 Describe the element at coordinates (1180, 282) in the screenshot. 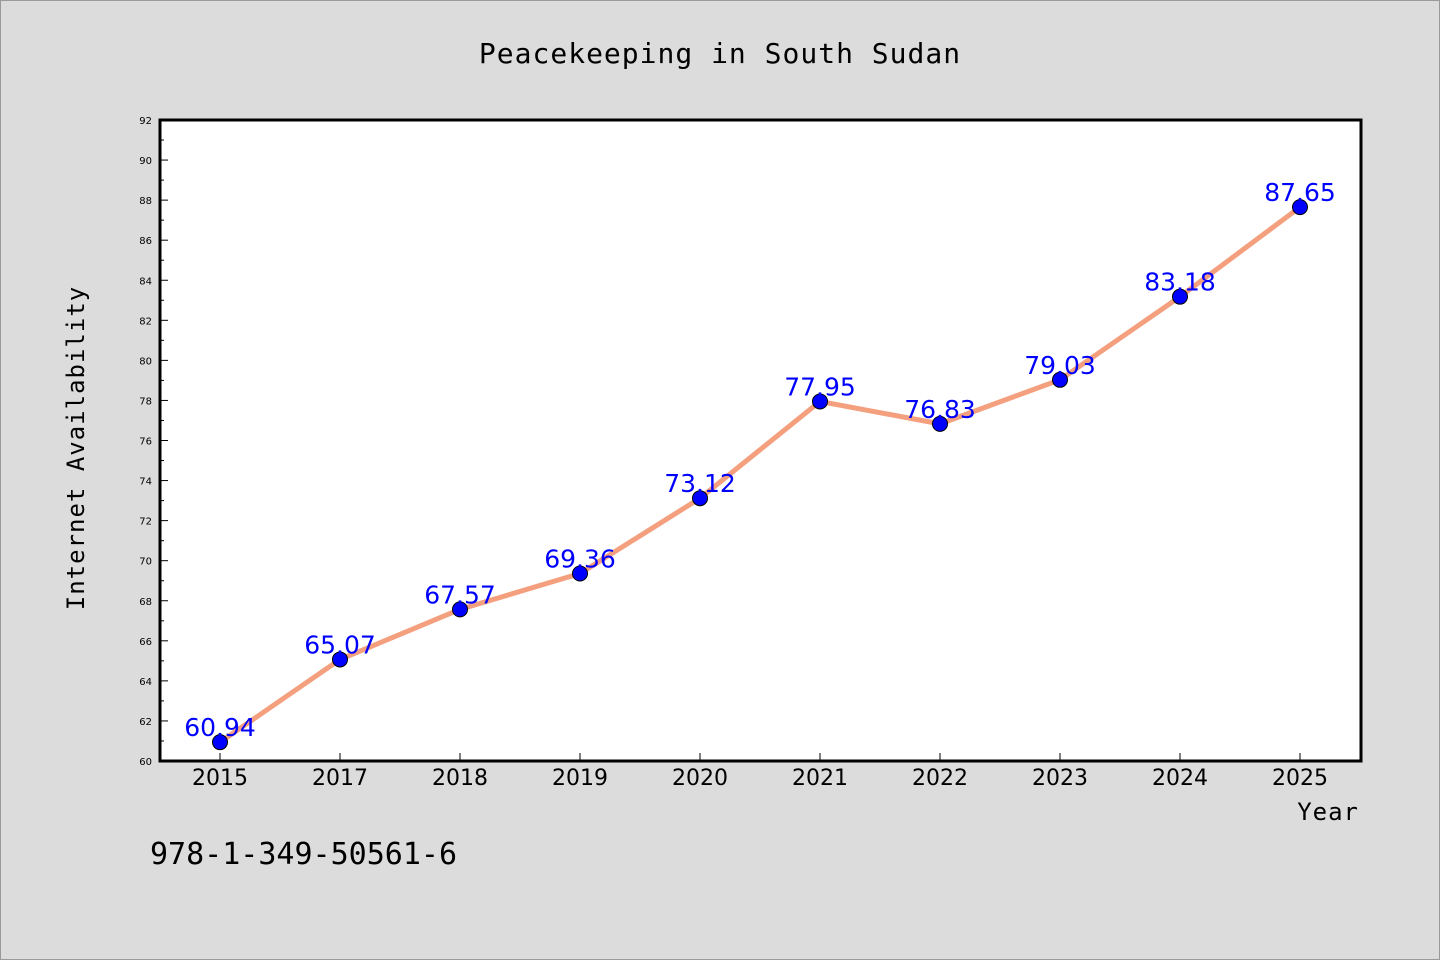

I see `data-label: 83.18` at that location.